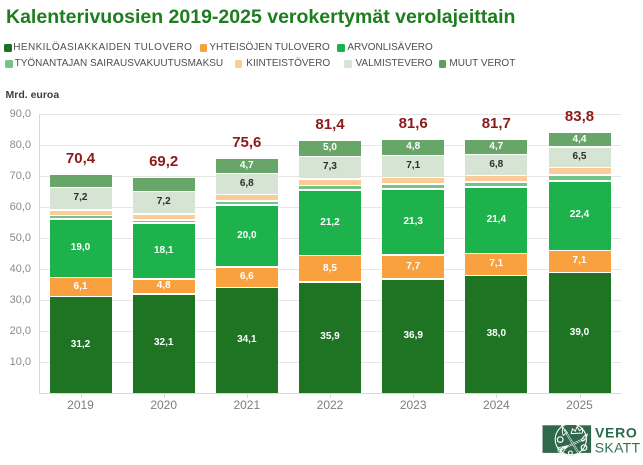 This screenshot has height=465, width=643. What do you see at coordinates (617, 448) in the screenshot?
I see `svg-text: SKATT` at bounding box center [617, 448].